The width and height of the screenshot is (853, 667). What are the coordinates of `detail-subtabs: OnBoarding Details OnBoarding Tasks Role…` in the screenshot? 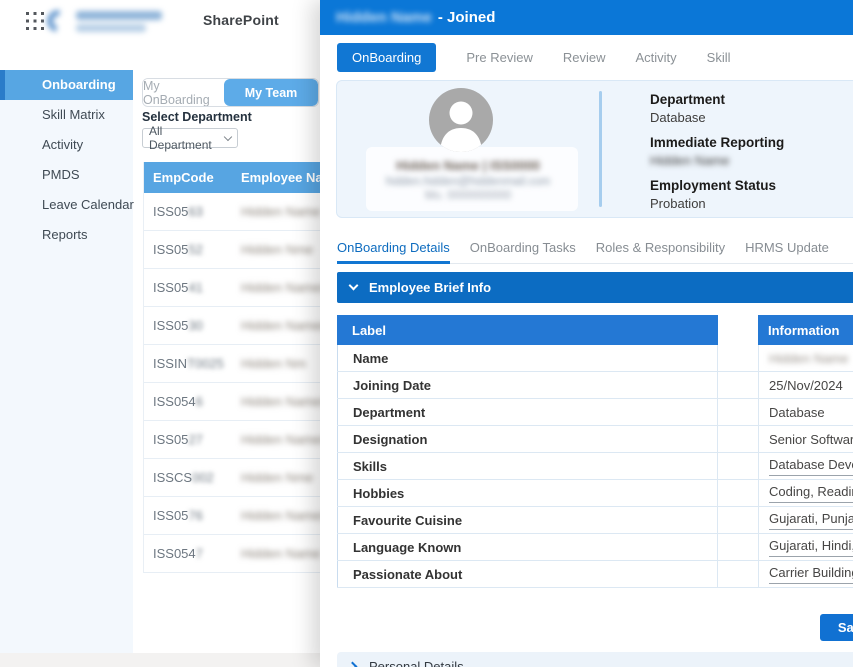 It's located at (595, 252).